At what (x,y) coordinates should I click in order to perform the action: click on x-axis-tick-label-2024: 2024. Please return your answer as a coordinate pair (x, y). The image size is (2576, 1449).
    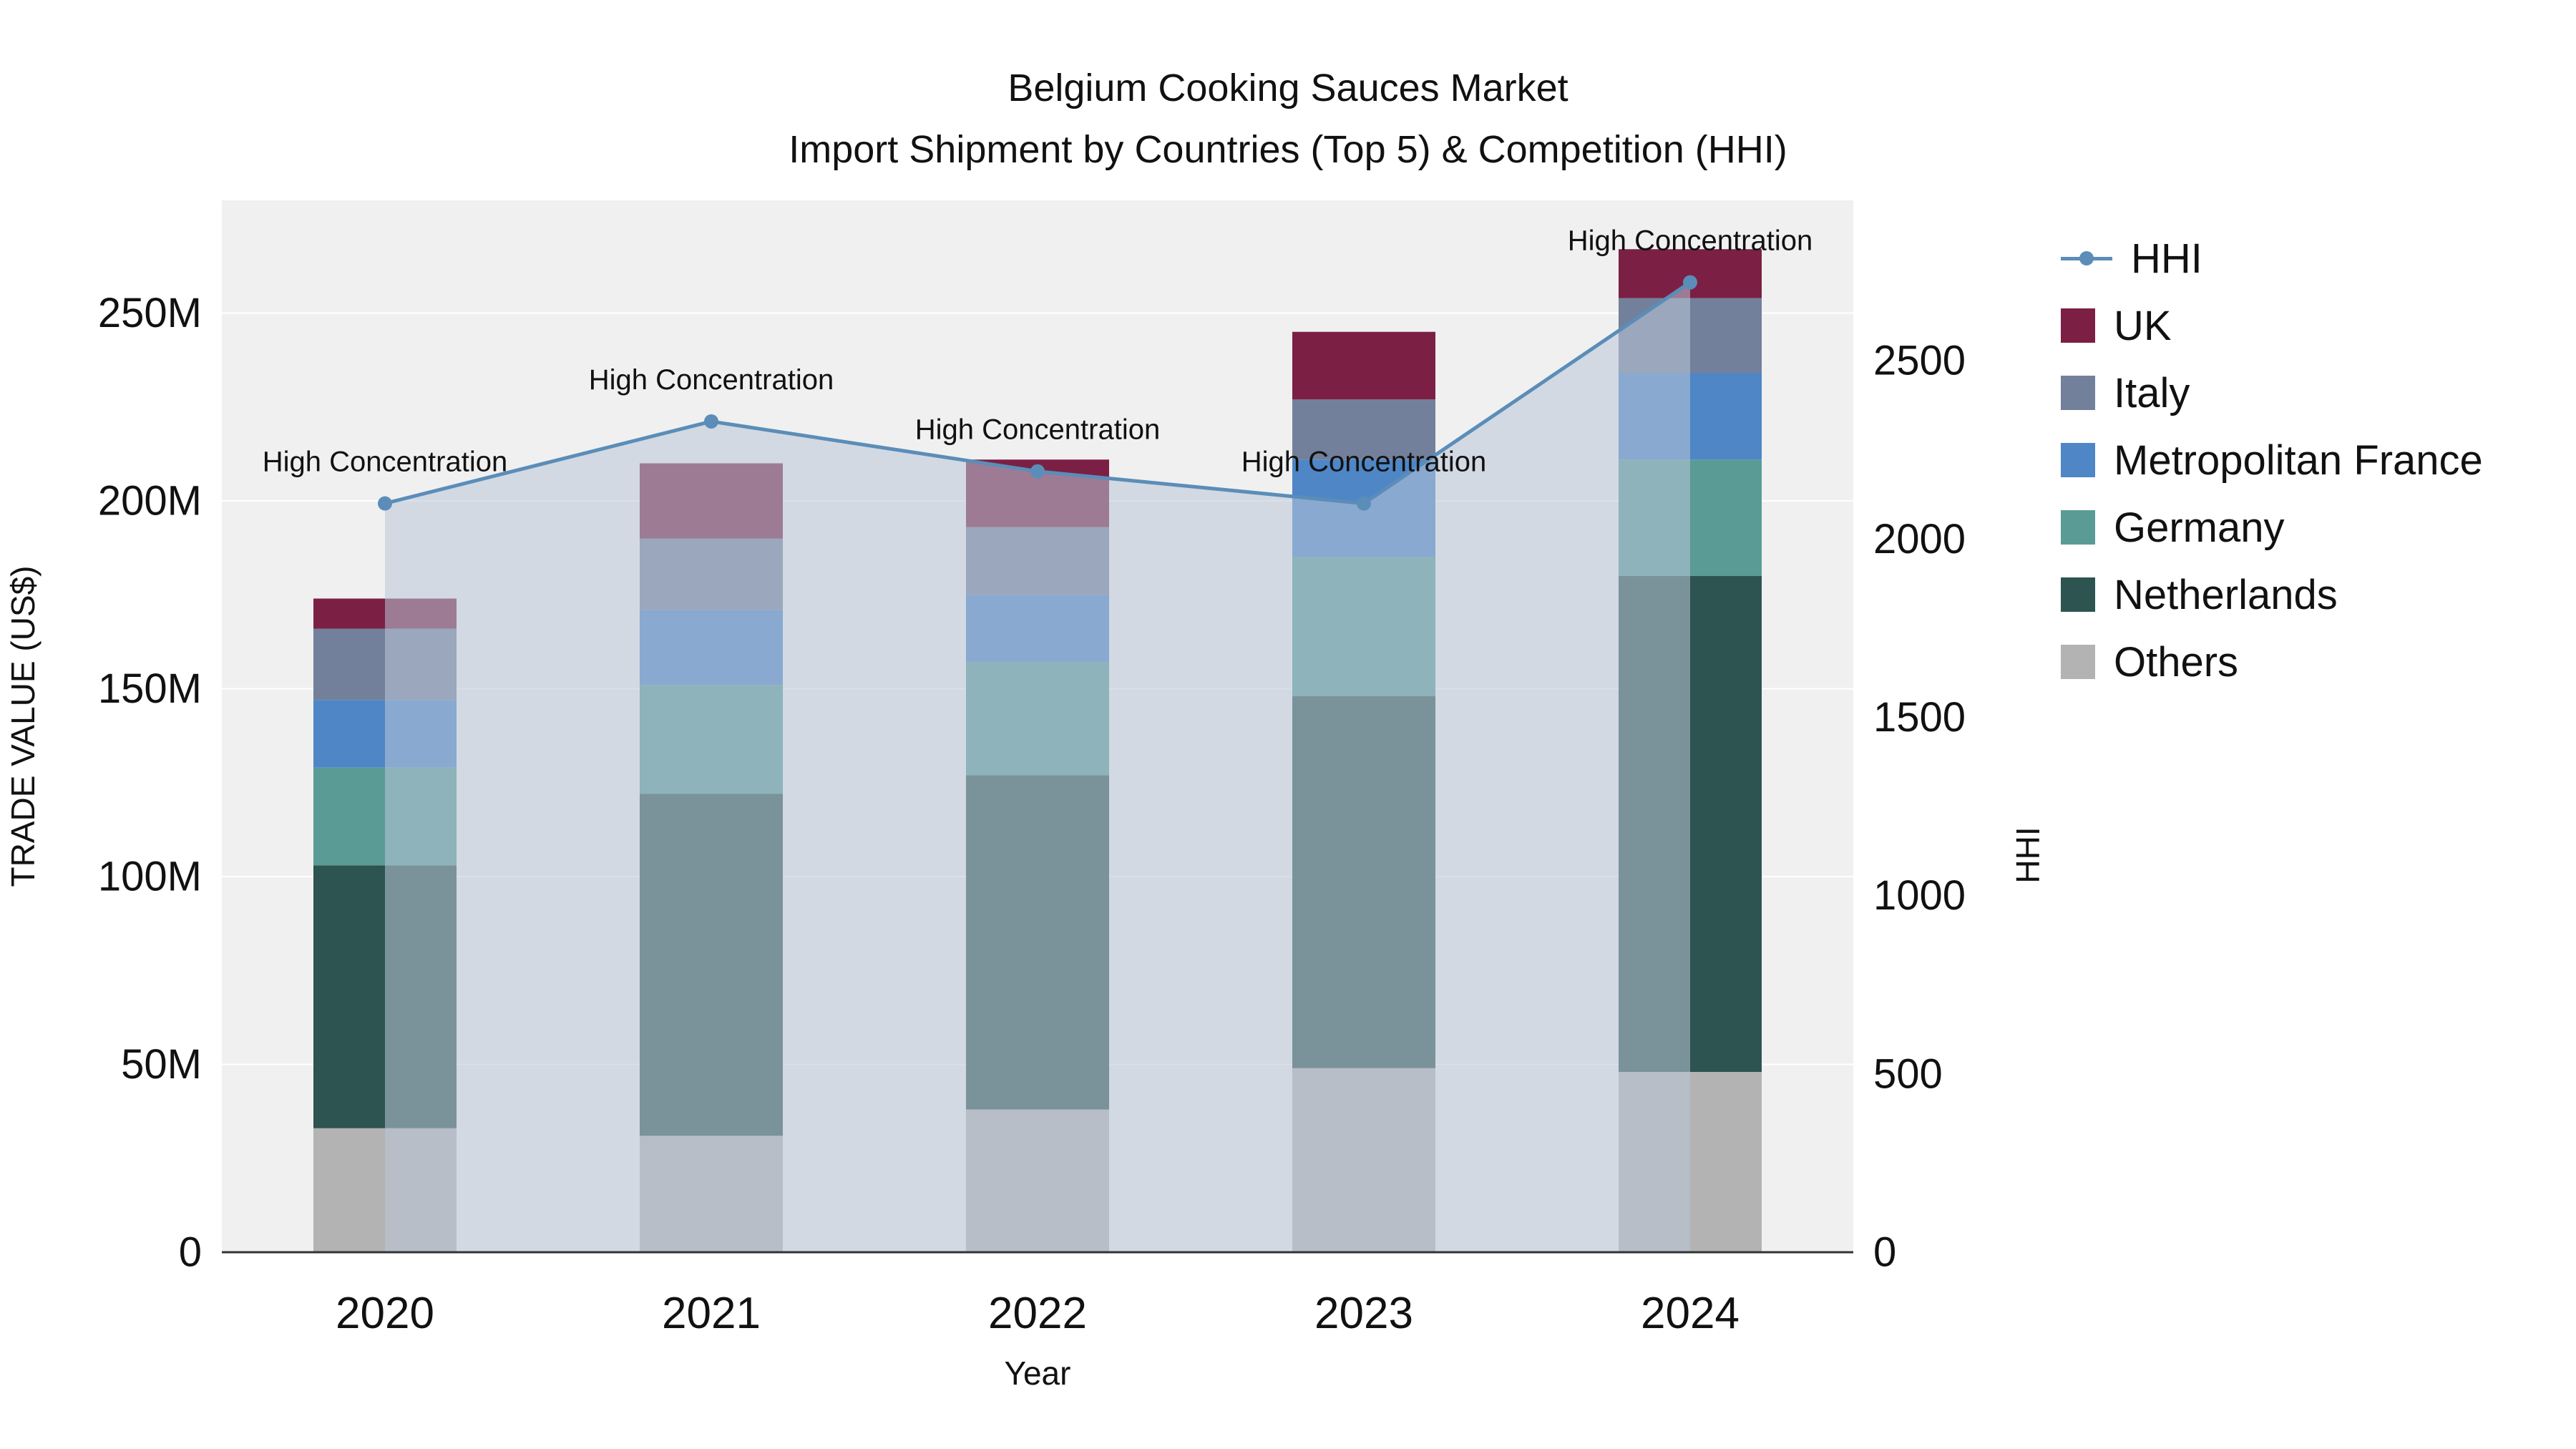
    Looking at the image, I should click on (1690, 1313).